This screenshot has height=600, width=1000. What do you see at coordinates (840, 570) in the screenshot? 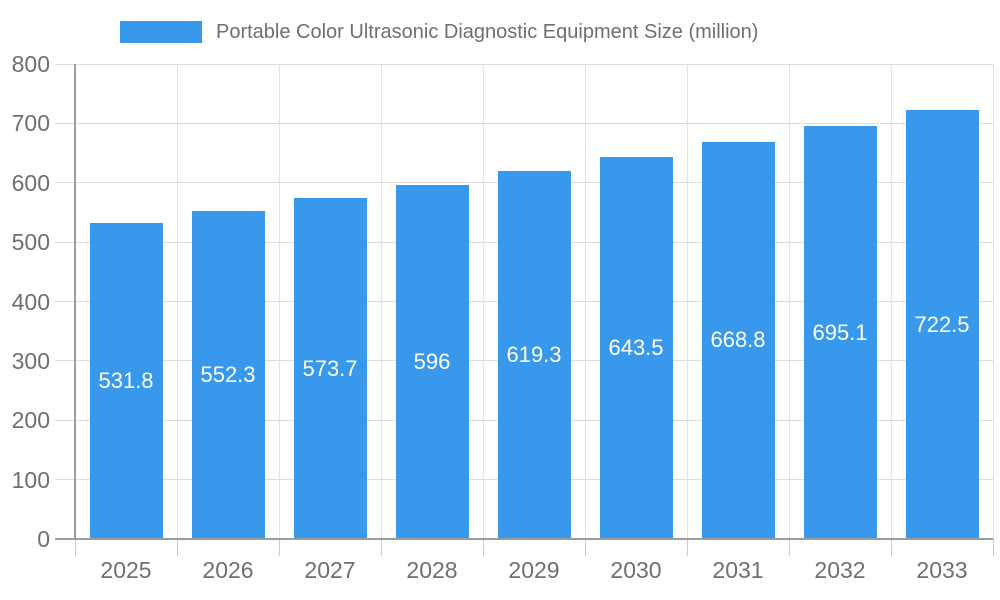
I see `x-axis-tick-label: 2032` at bounding box center [840, 570].